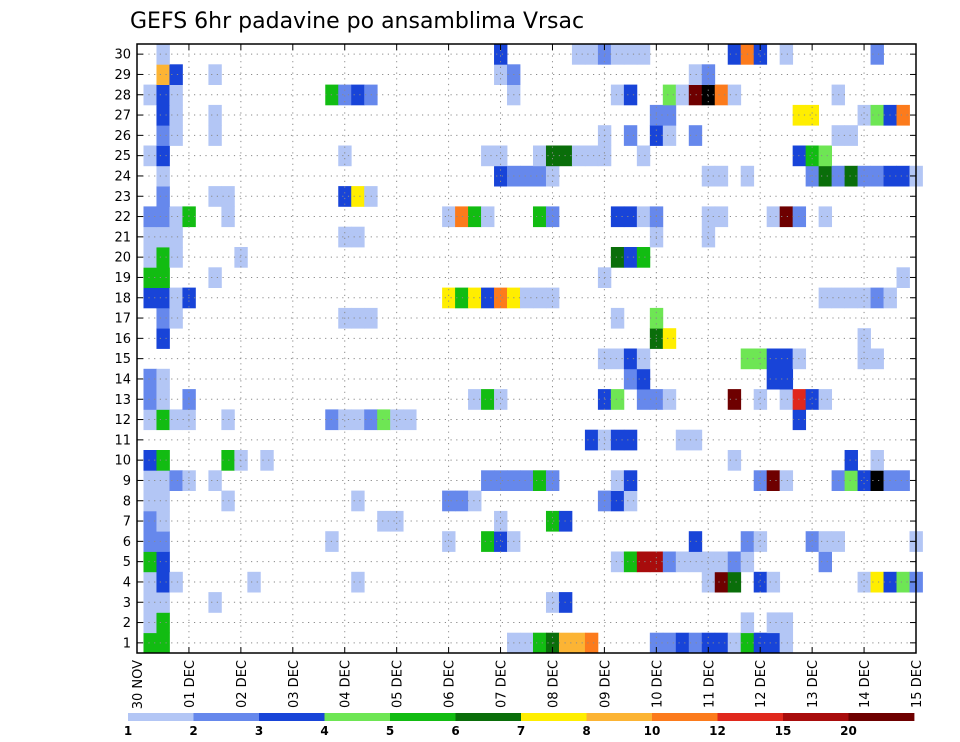 The image size is (960, 742). What do you see at coordinates (865, 684) in the screenshot?
I see `x-tick-label: 14 DEC` at bounding box center [865, 684].